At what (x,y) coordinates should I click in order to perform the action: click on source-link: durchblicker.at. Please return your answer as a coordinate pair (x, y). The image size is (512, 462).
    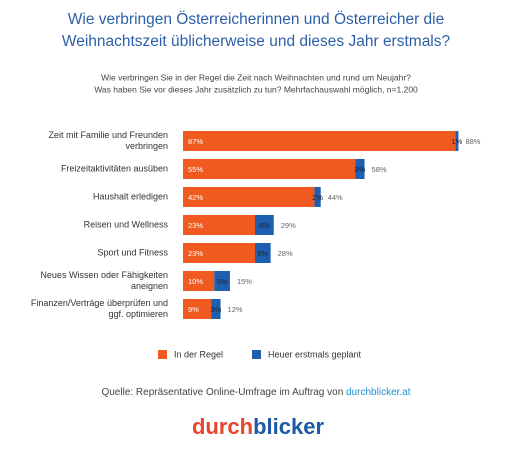
    Looking at the image, I should click on (378, 392).